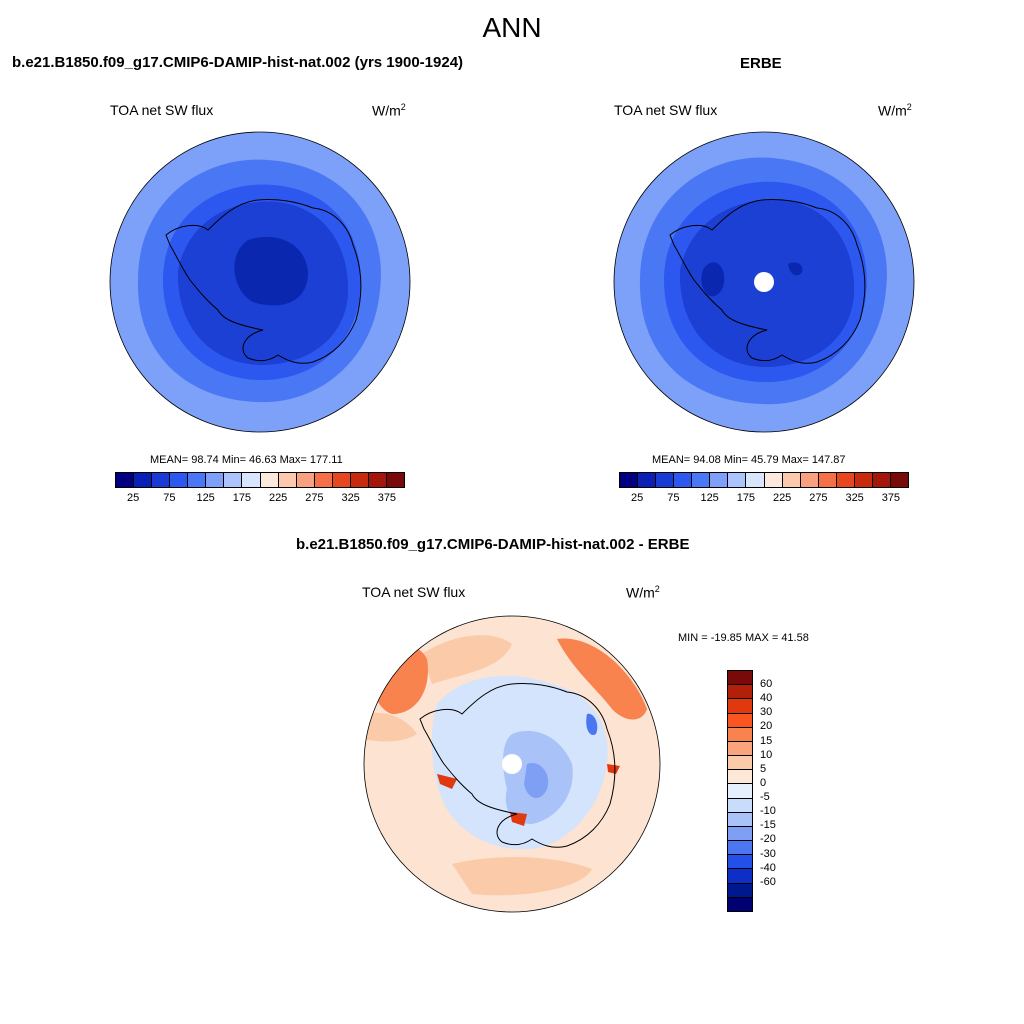 The width and height of the screenshot is (1024, 1024). I want to click on panel-1-variable: TOA net SW flux, so click(162, 110).